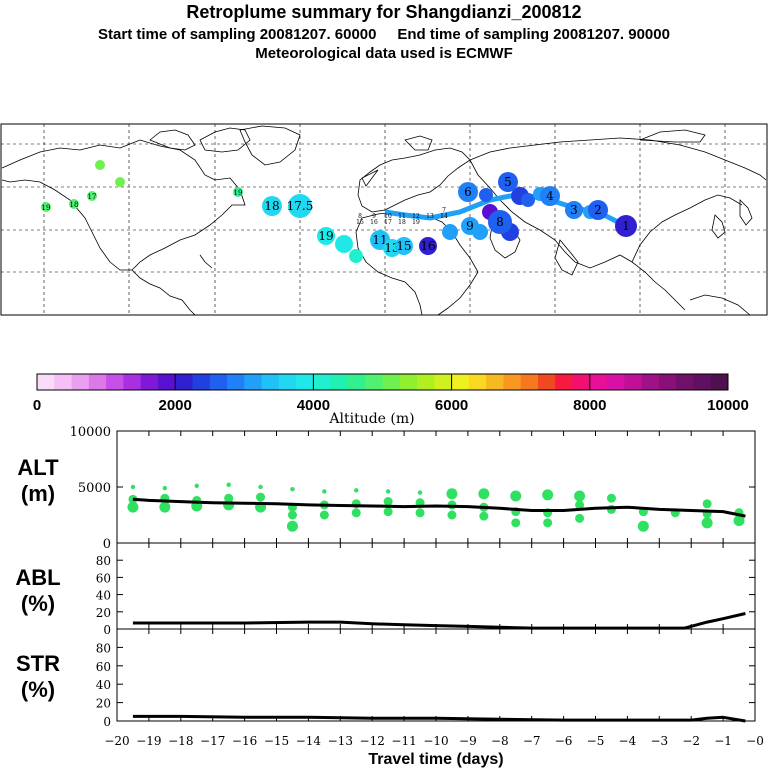  Describe the element at coordinates (116, 741) in the screenshot. I see `x-tick-label: −20` at that location.